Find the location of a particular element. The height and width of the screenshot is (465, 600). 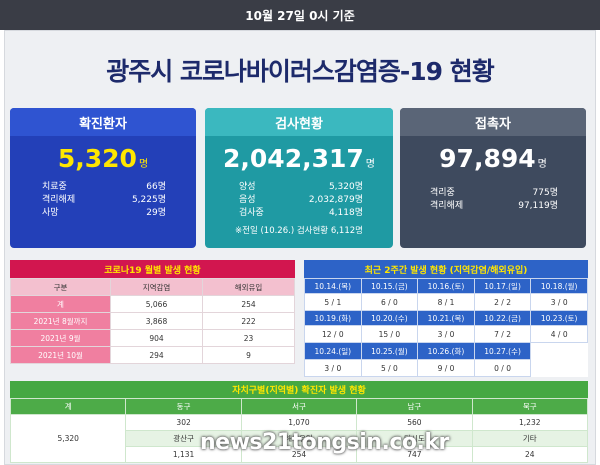

date-cell: 10.16.(토) is located at coordinates (446, 286).